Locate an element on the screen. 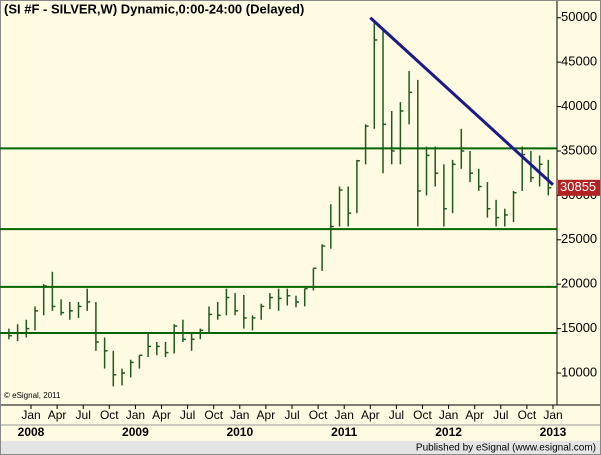  y-tick-label: 40000 is located at coordinates (579, 105).